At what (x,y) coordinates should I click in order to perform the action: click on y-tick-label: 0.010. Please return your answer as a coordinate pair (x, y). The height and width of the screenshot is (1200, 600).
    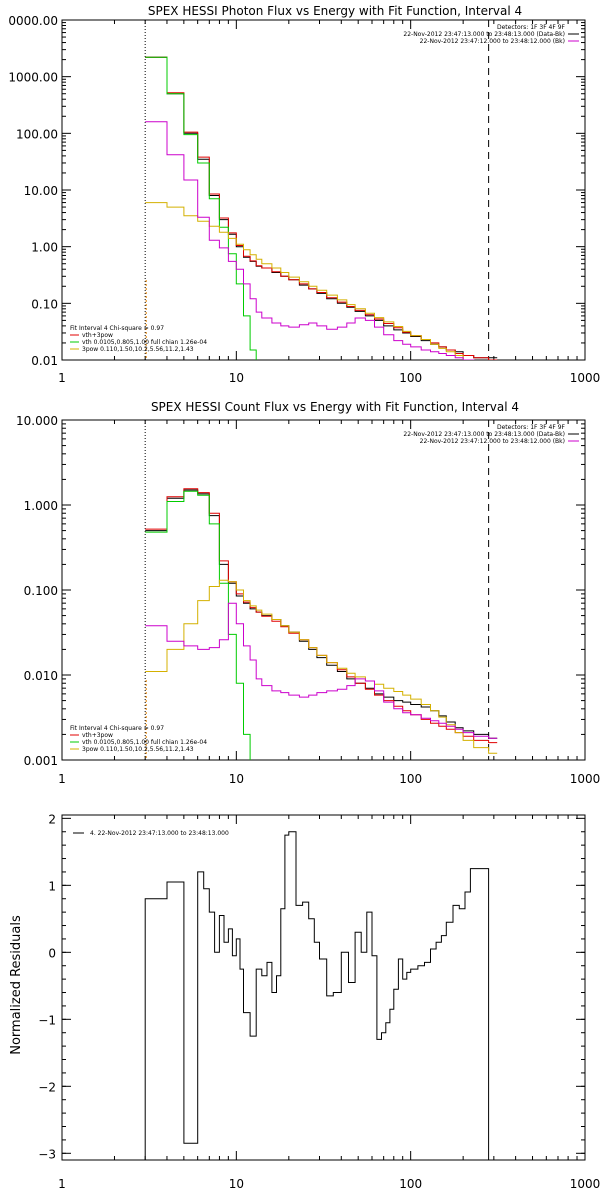
    Looking at the image, I should click on (41, 676).